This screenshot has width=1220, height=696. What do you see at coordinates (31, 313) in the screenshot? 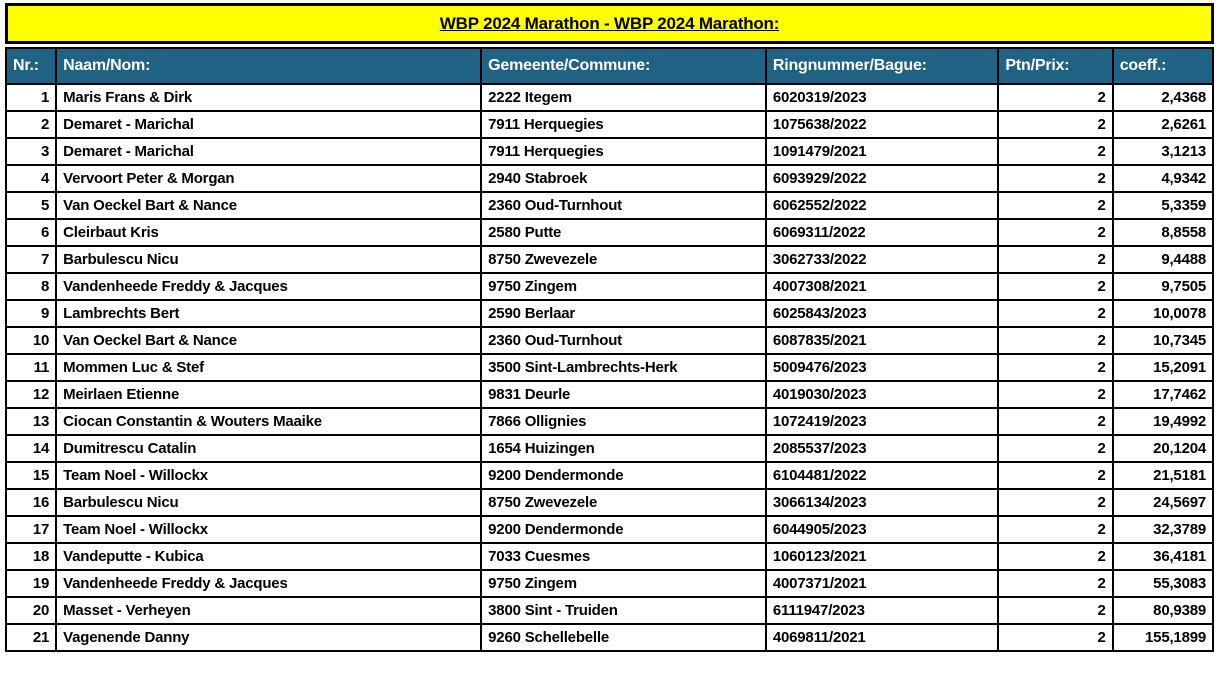
I see `table-cell: 9` at bounding box center [31, 313].